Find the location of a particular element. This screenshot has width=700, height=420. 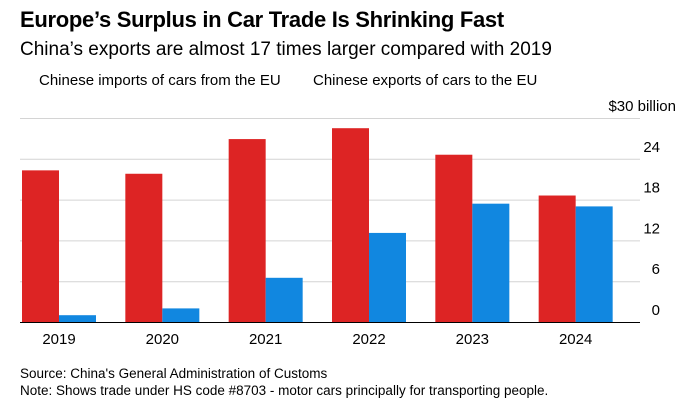

y-tick-label-12: 12 is located at coordinates (651, 228).